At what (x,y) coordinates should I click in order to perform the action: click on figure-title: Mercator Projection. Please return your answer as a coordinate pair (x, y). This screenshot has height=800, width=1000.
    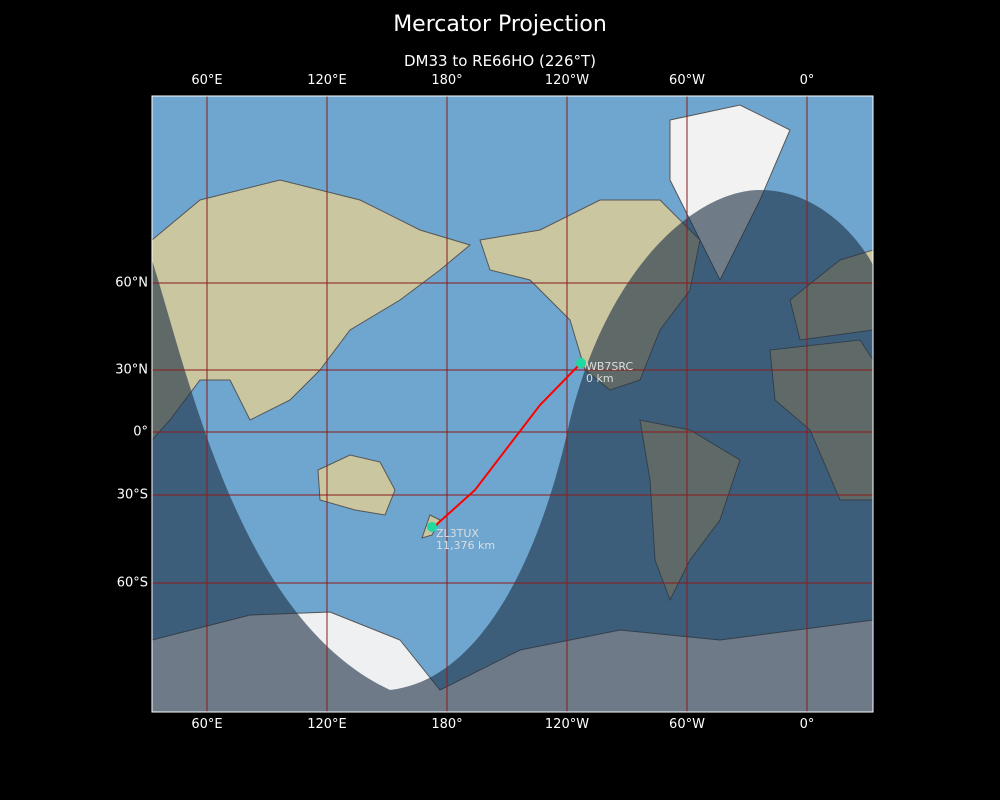
    Looking at the image, I should click on (500, 24).